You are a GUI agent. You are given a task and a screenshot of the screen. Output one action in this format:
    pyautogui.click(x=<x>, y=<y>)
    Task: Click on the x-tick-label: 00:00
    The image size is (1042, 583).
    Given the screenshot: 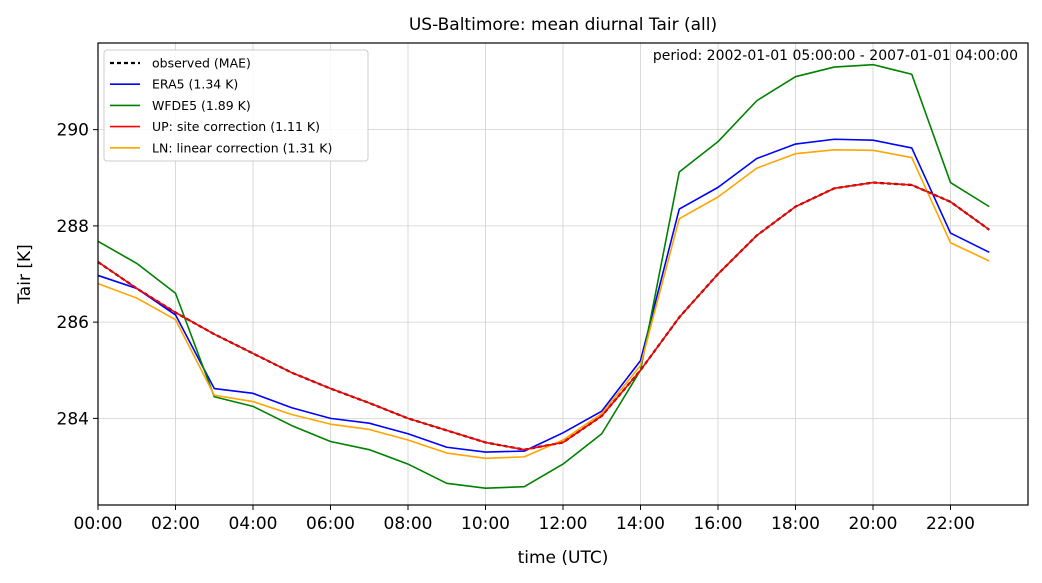 What is the action you would take?
    pyautogui.click(x=98, y=524)
    